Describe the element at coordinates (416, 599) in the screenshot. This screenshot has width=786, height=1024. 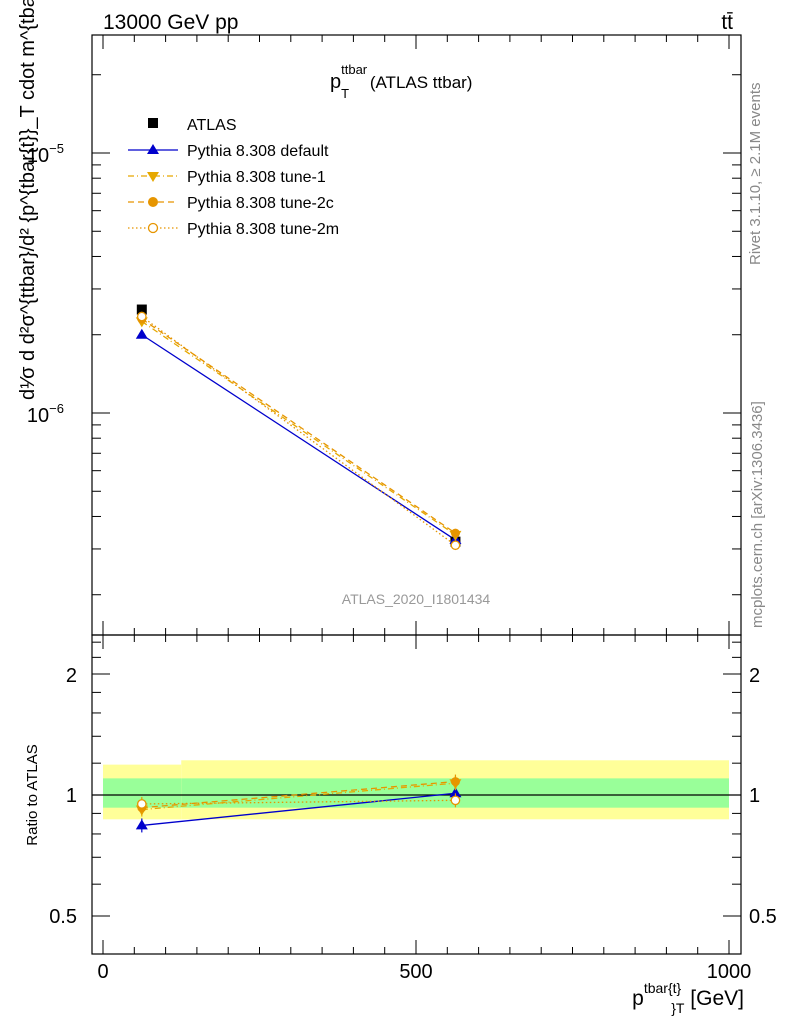
I see `analysis-id: ATLAS_2020_I1801434` at that location.